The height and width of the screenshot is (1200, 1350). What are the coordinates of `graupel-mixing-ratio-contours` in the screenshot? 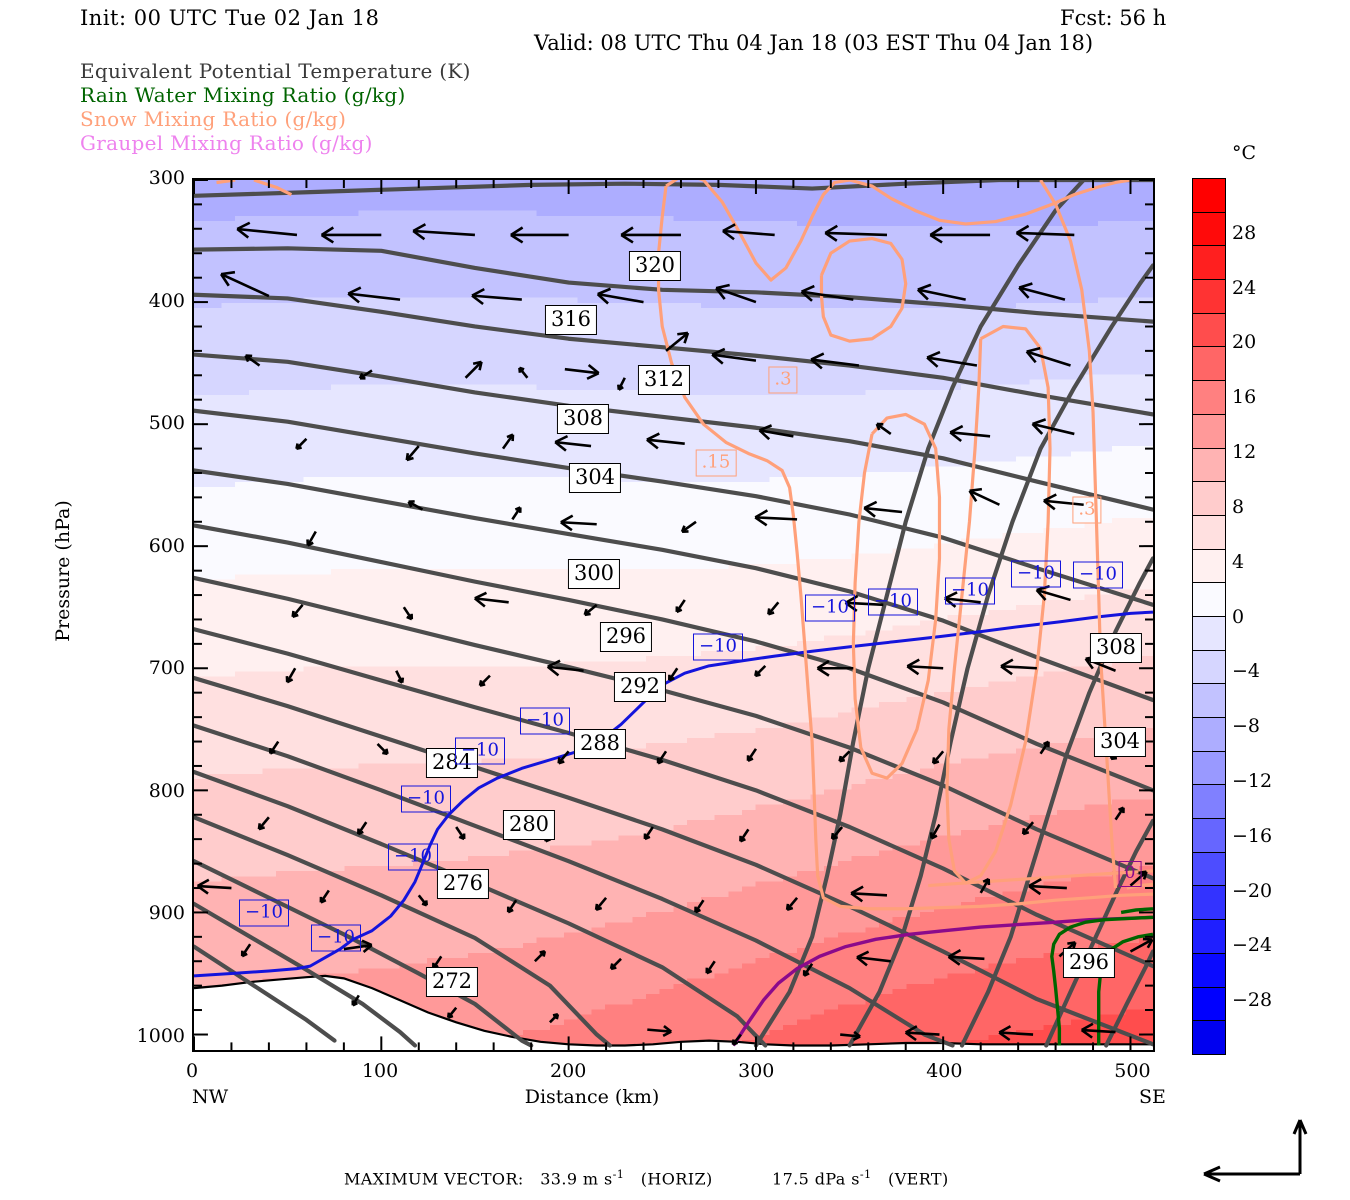 It's located at (942, 981).